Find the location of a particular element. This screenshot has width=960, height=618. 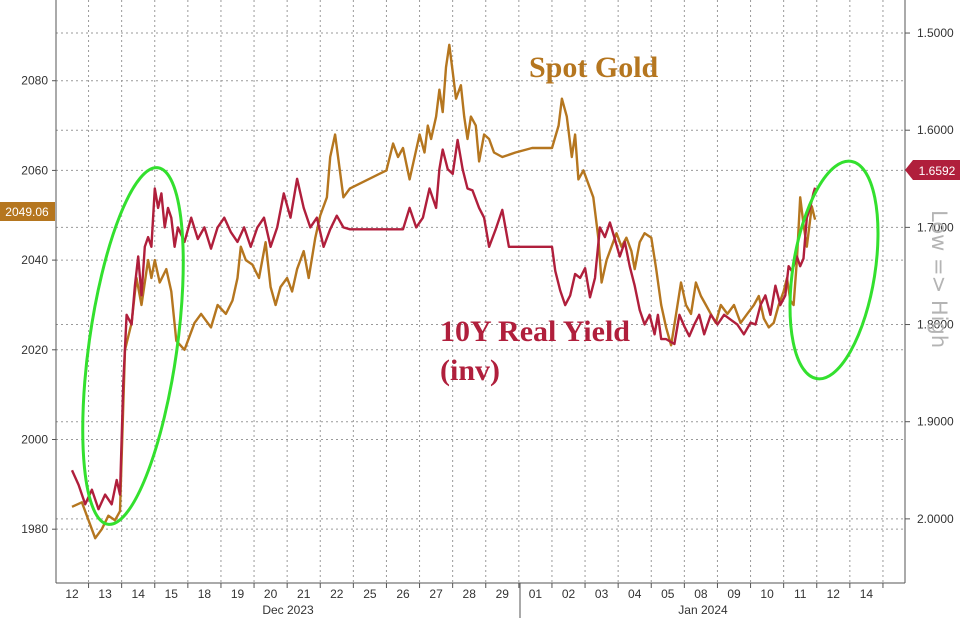

annotation-yield-line1: 10Y Real Yield is located at coordinates (535, 331).